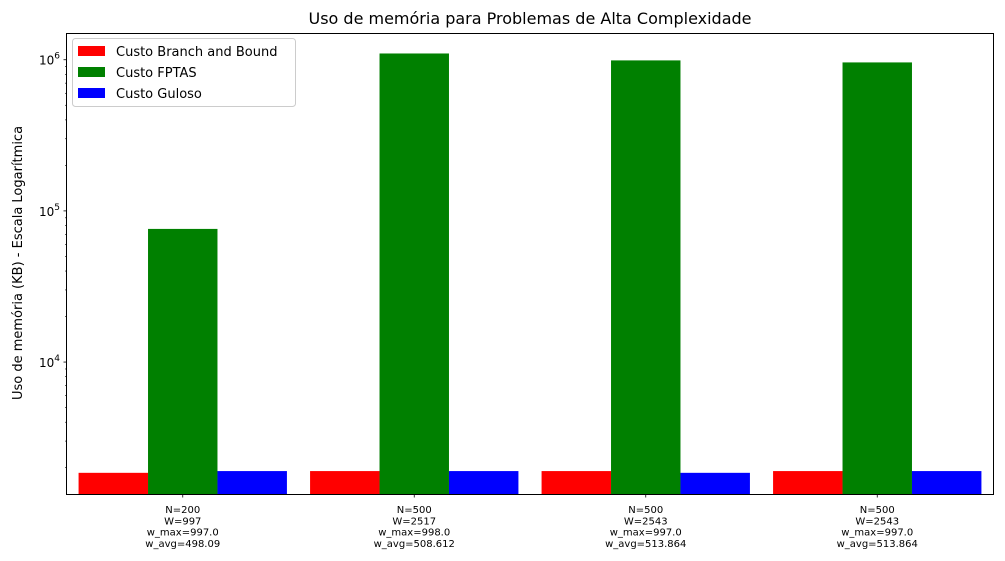 This screenshot has width=1005, height=561. What do you see at coordinates (49, 60) in the screenshot?
I see `y-tick-label: 10⁶` at bounding box center [49, 60].